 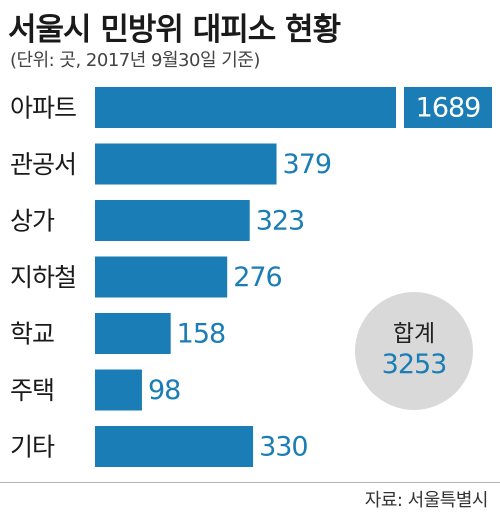 What do you see at coordinates (164, 390) in the screenshot?
I see `value-label-6: 98` at bounding box center [164, 390].